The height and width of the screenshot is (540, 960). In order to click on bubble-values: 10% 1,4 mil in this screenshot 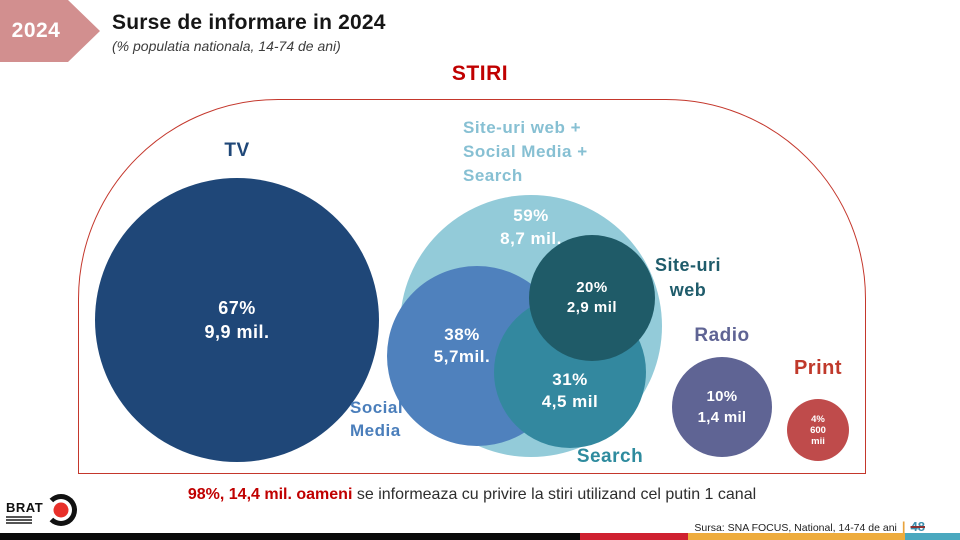, I will do `click(722, 407)`.